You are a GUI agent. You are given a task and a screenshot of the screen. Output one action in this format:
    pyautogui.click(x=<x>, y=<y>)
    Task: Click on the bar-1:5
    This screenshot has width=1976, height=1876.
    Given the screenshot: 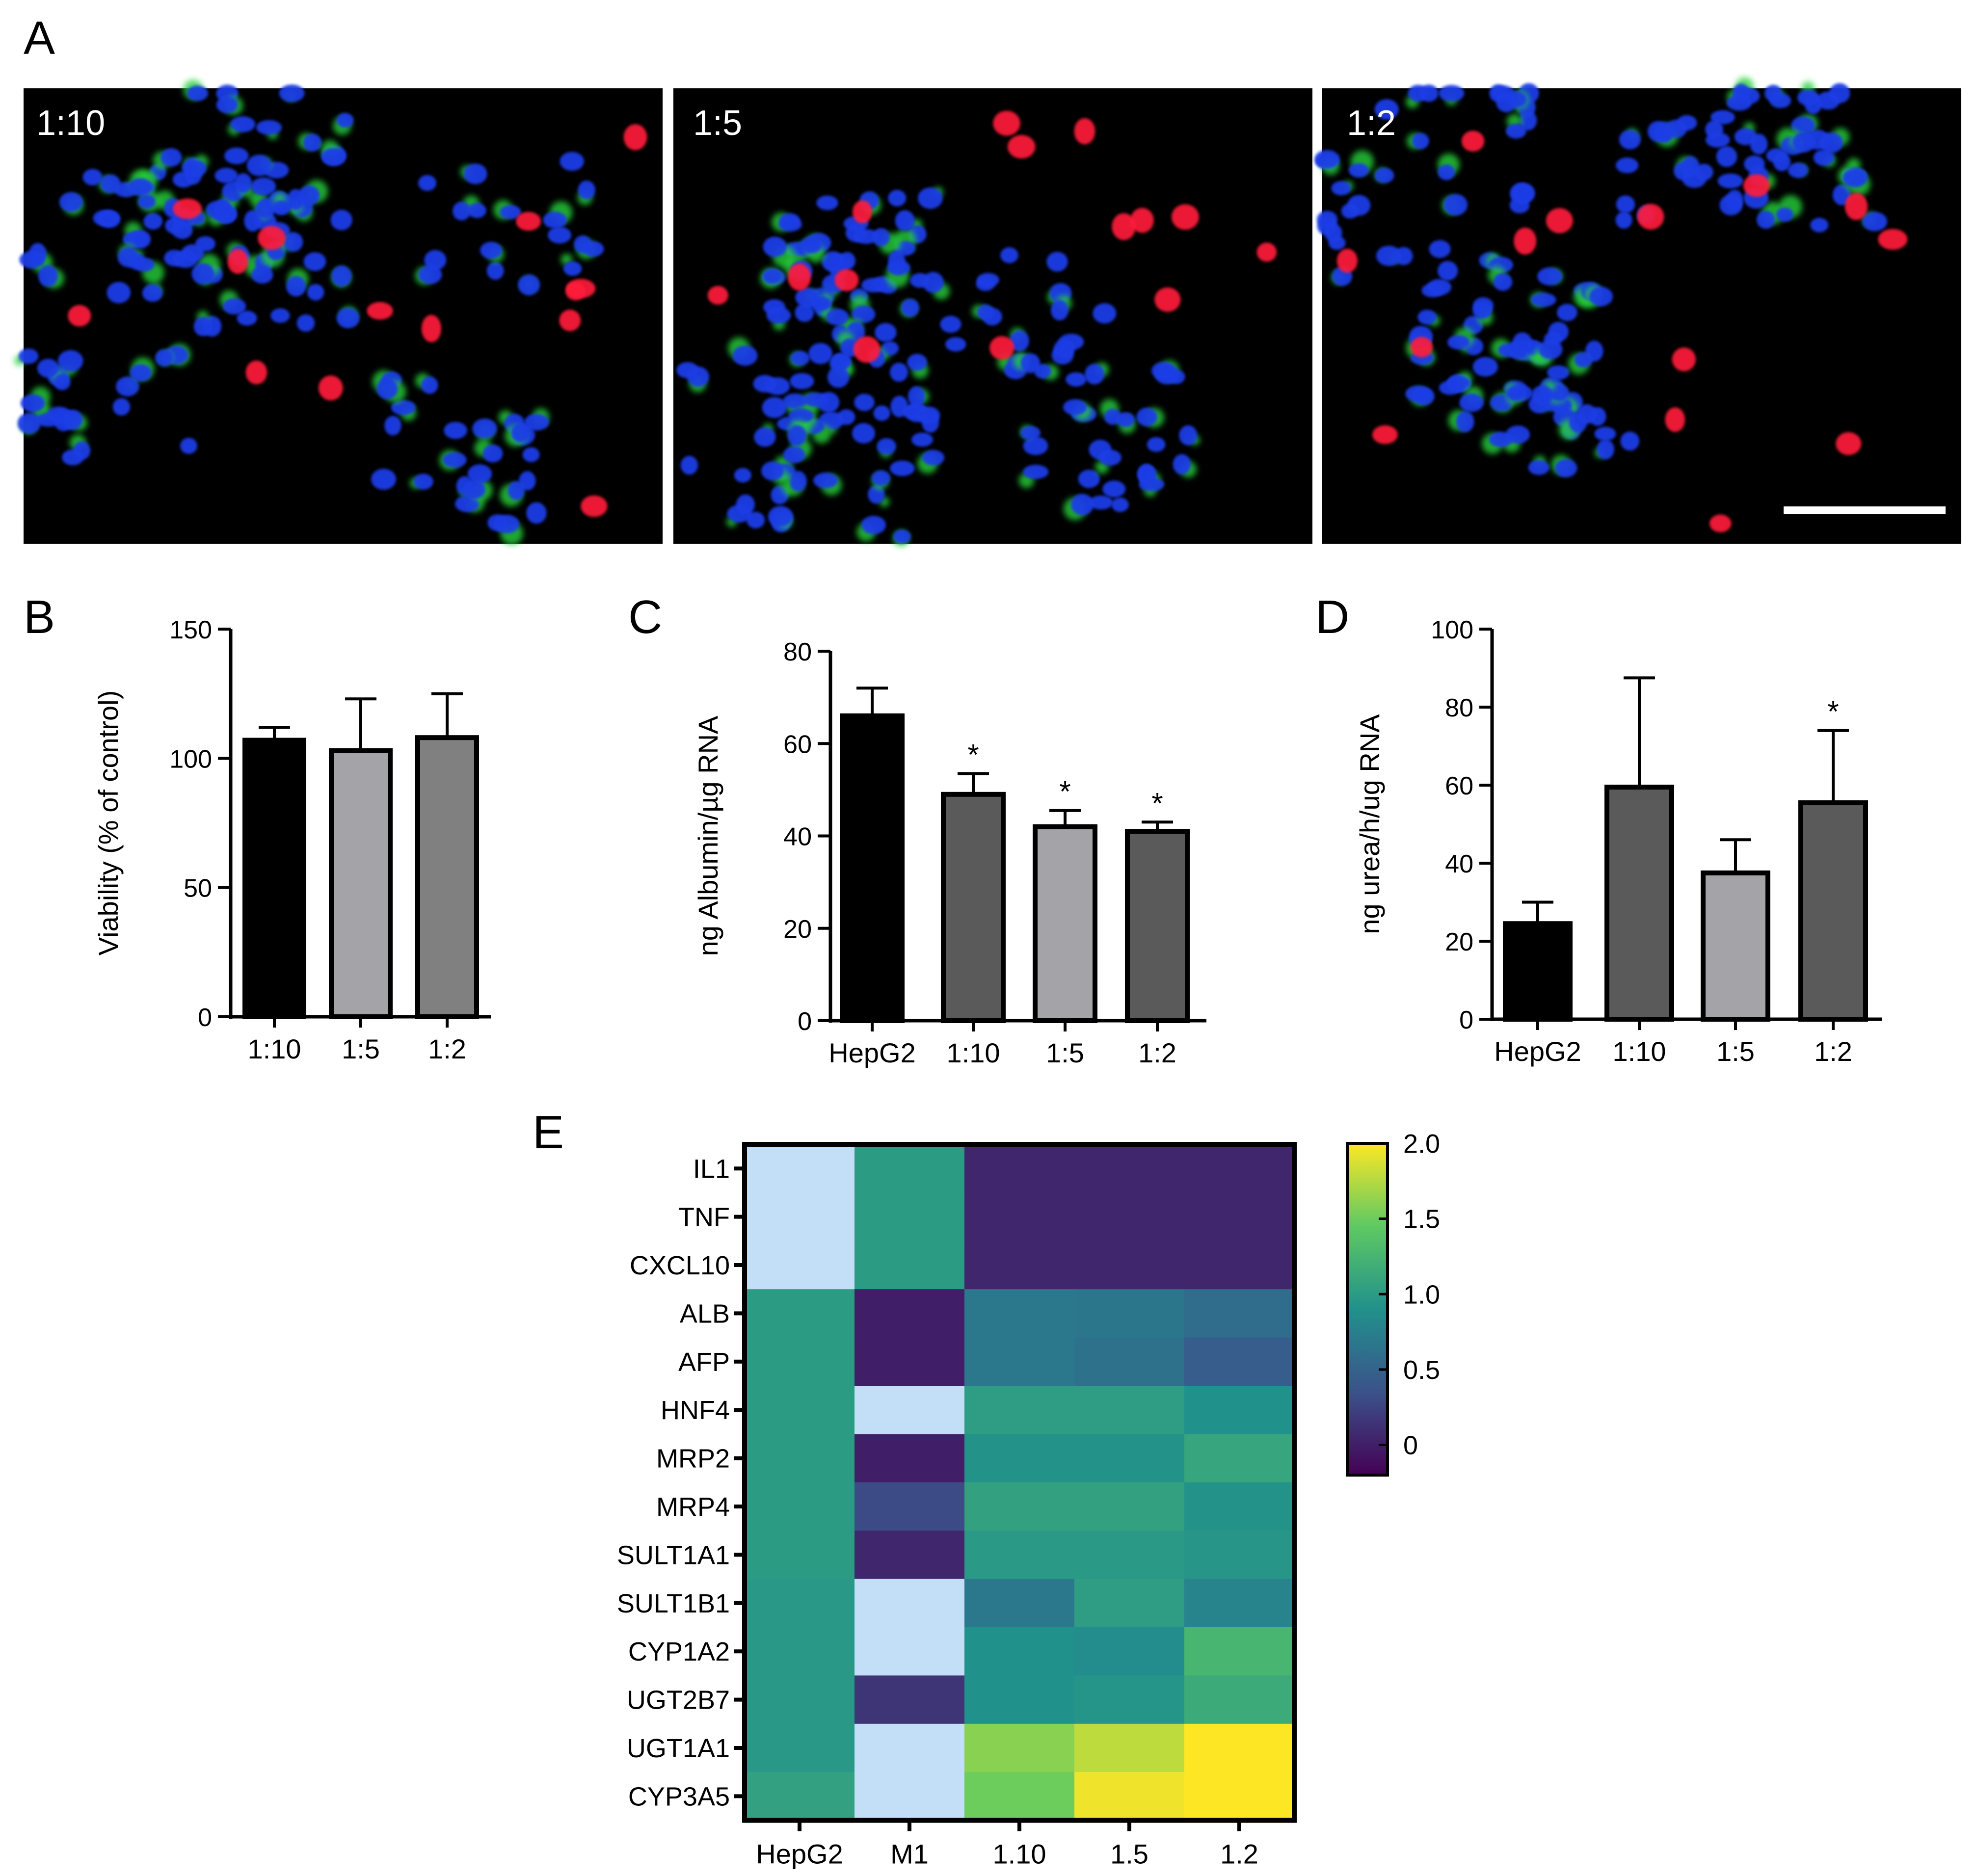 What is the action you would take?
    pyautogui.click(x=1065, y=924)
    